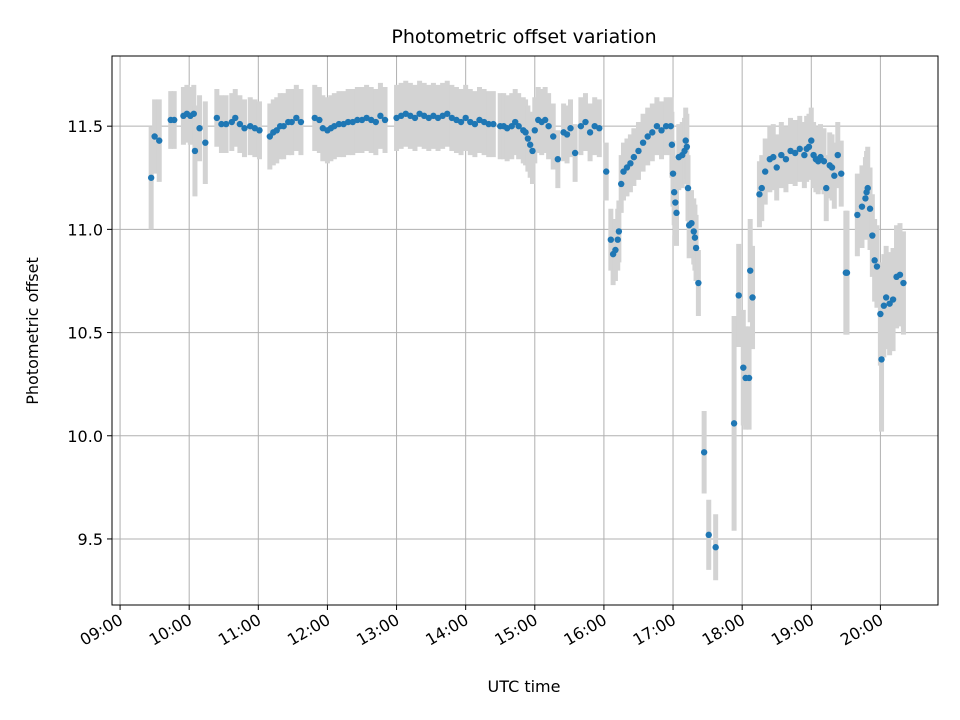  I want to click on x-tick-label: 14:00, so click(446, 630).